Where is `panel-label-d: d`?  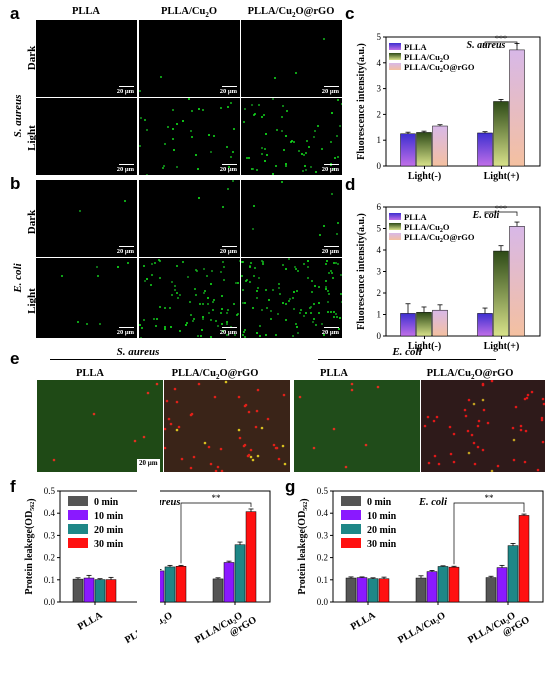
panel-label-d: d is located at coordinates (350, 184).